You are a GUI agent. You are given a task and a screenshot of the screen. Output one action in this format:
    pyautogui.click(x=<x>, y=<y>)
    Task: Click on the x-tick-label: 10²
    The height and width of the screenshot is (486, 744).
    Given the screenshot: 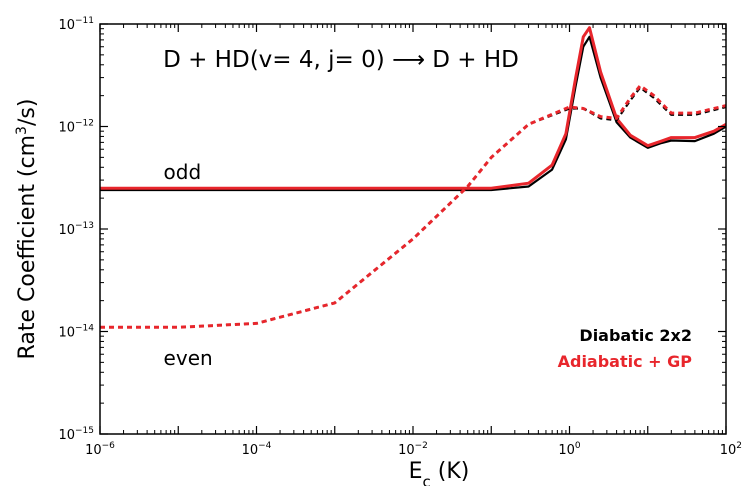 What is the action you would take?
    pyautogui.click(x=731, y=449)
    